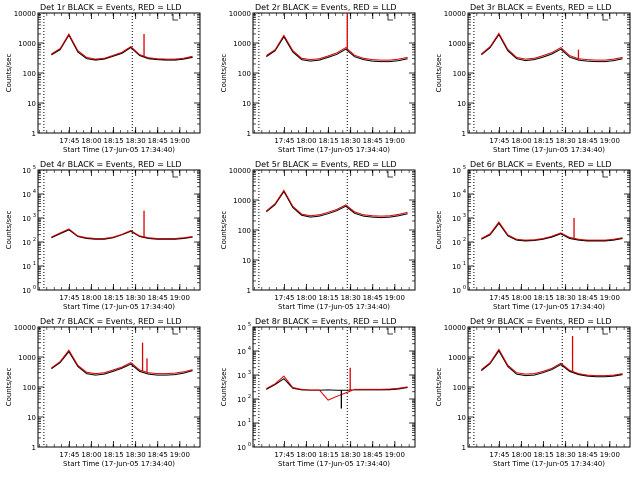 This screenshot has width=640, height=480. What do you see at coordinates (111, 321) in the screenshot?
I see `panel-title: Det 7r BLACK = Events, RED = LLD` at bounding box center [111, 321].